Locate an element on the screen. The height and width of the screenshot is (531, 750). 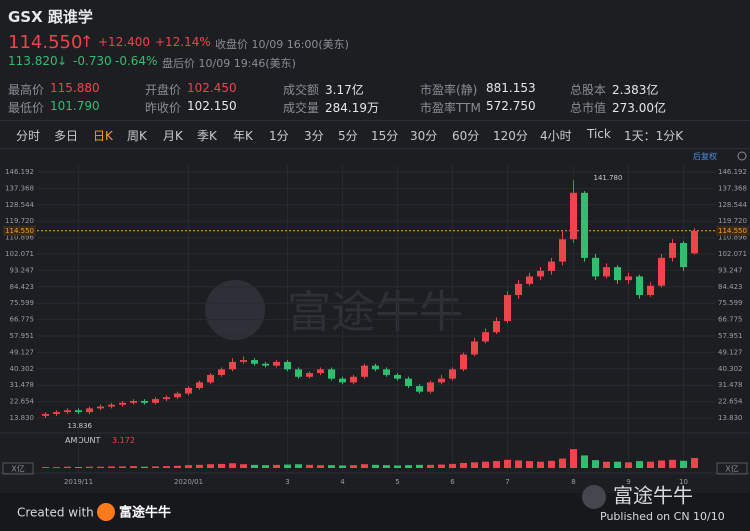
symbol: GSX 跟谁学 is located at coordinates (50, 17).